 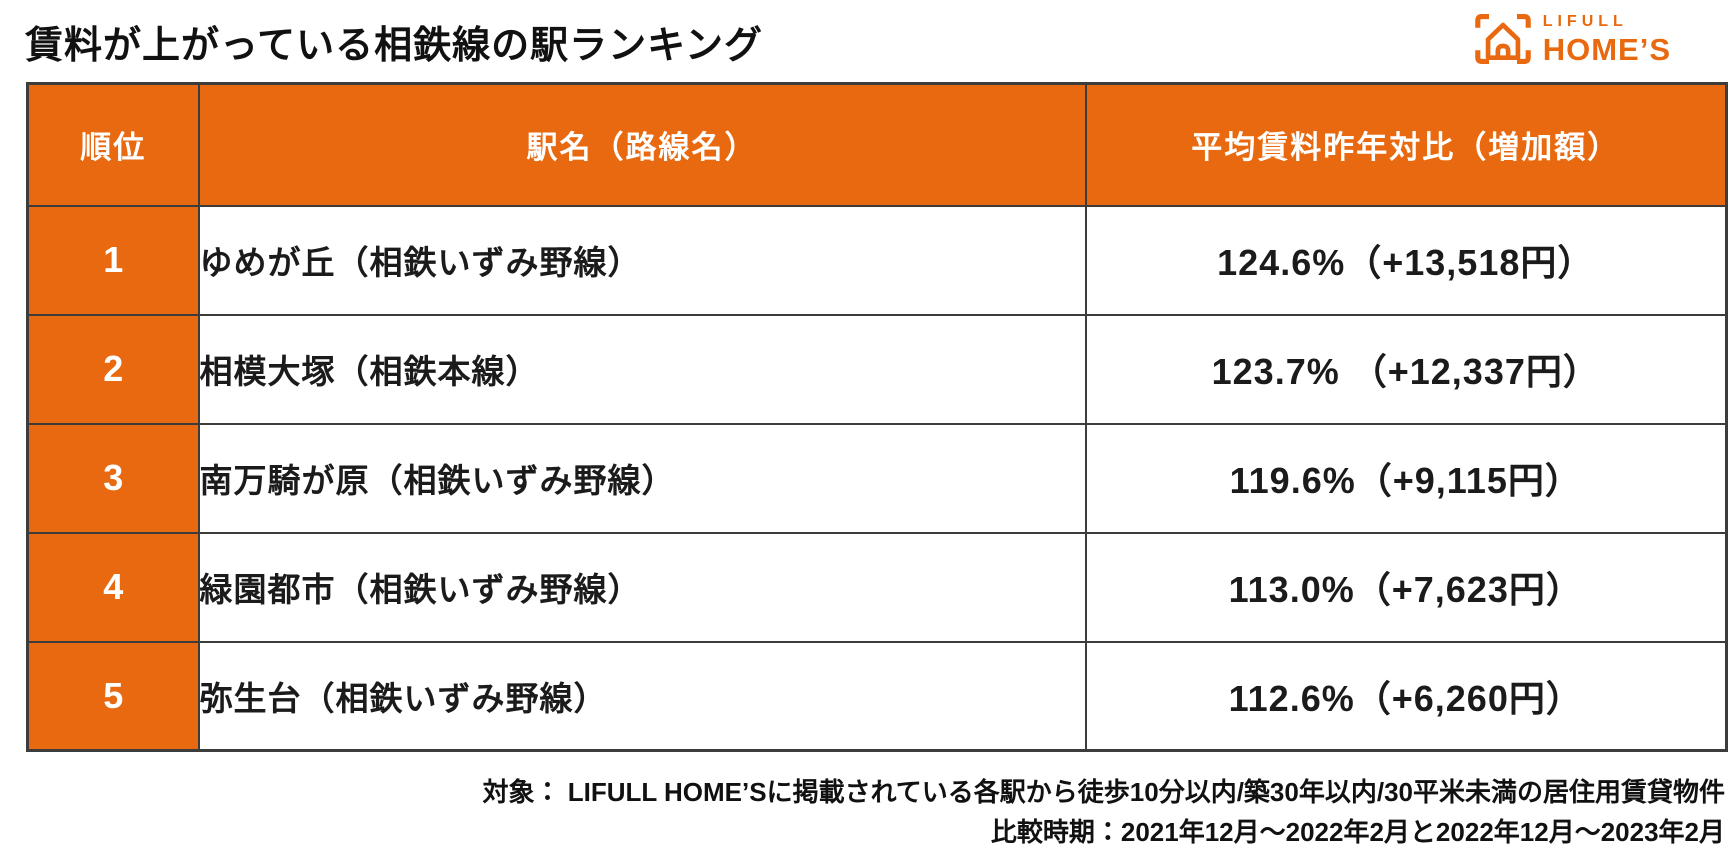 I want to click on table-row: 3 南万騎が原（相鉄いずみ野線） 119.6%（+9,115円）, so click(x=877, y=478).